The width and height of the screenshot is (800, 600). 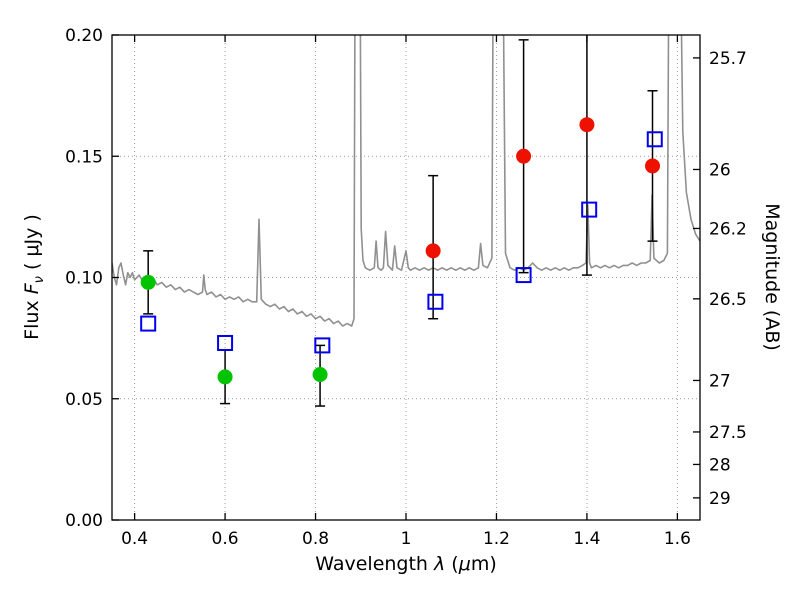 I want to click on y-tick-label-right: 28, so click(x=720, y=465).